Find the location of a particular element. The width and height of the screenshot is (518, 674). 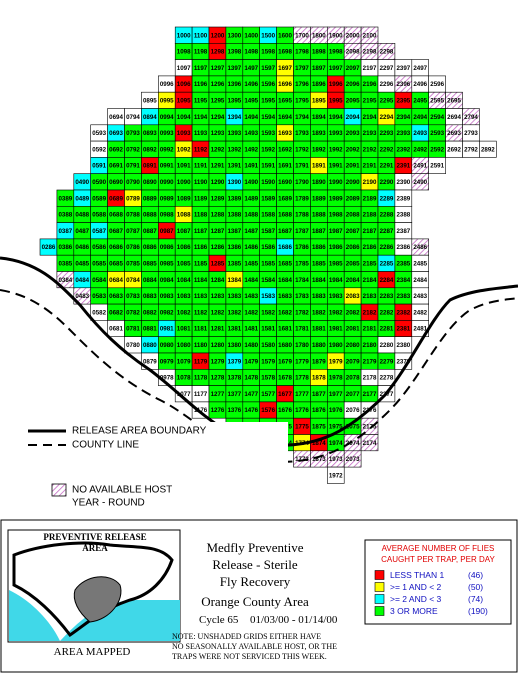

grid-cell-label: 2191 is located at coordinates (370, 166).